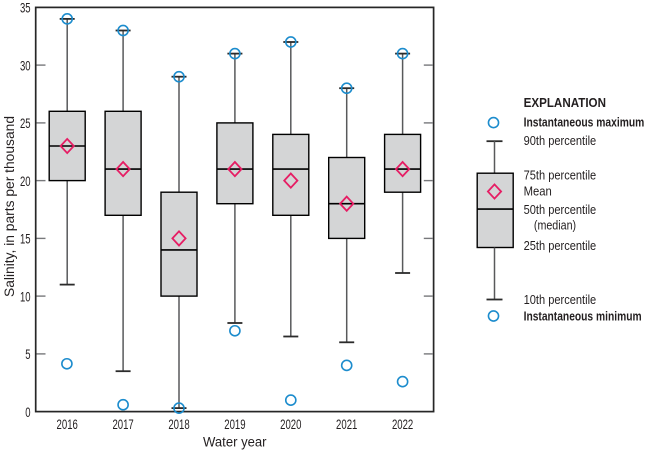 The height and width of the screenshot is (450, 646). What do you see at coordinates (67, 424) in the screenshot?
I see `svg-text: 2016` at bounding box center [67, 424].